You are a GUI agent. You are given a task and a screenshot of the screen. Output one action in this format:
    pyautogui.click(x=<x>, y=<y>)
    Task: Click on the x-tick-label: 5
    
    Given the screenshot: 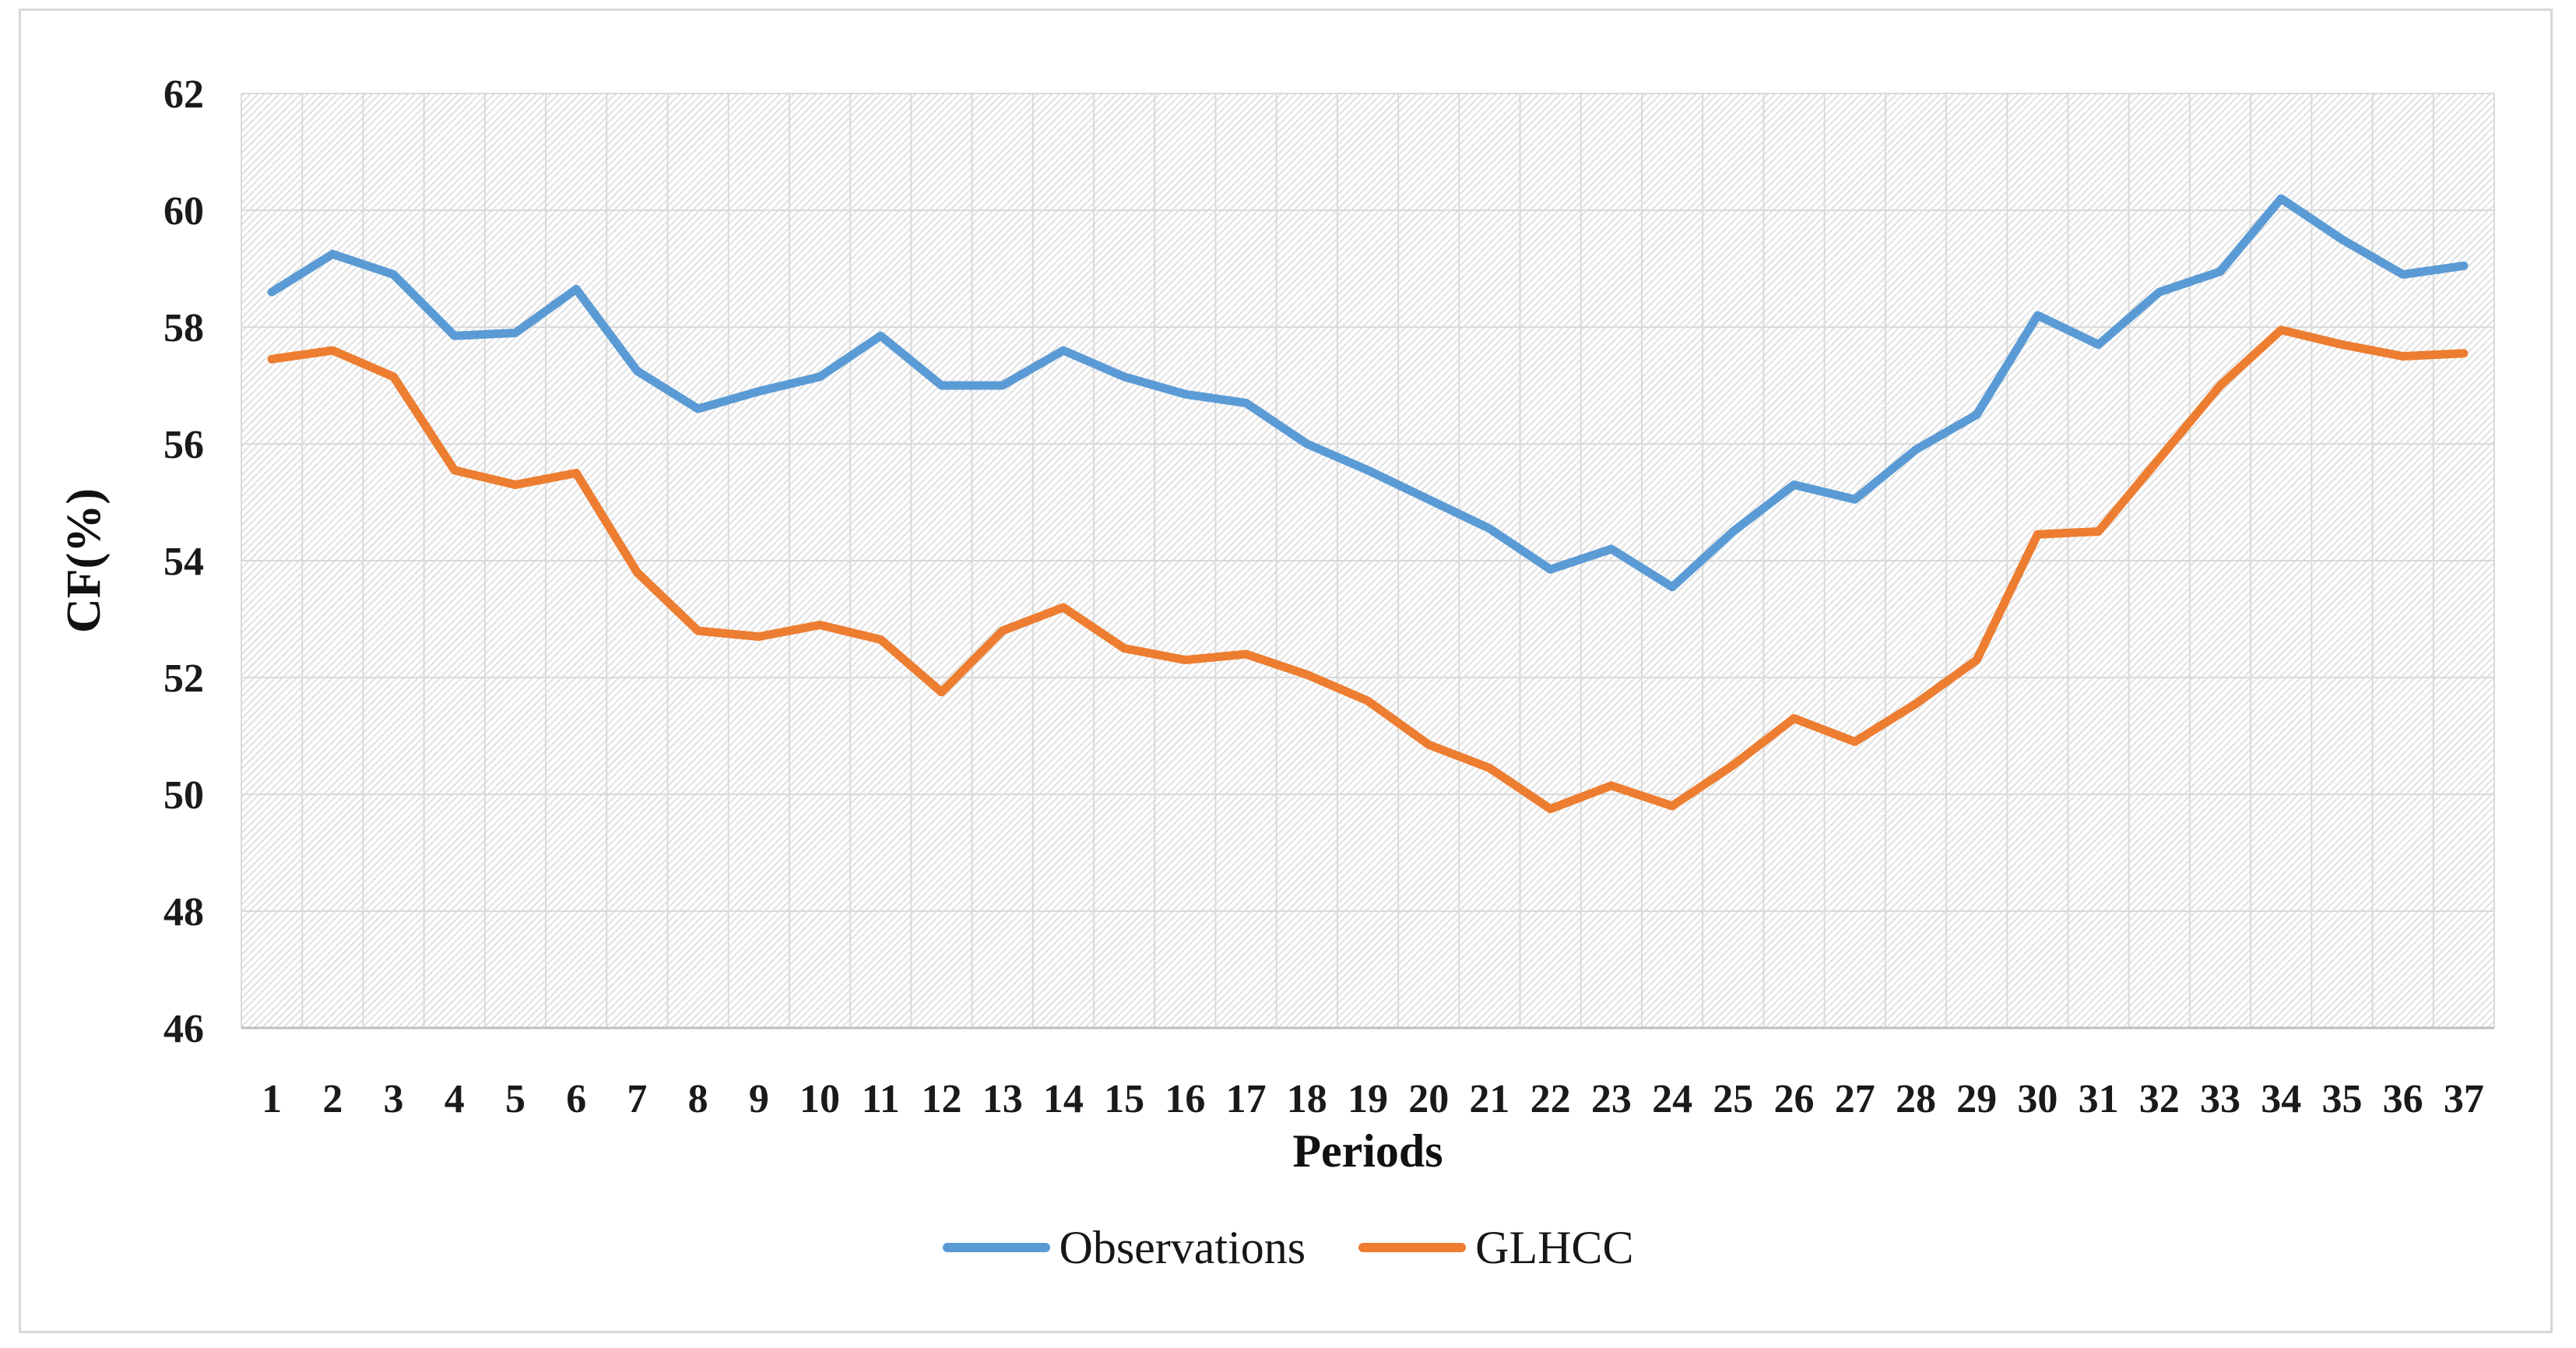 What is the action you would take?
    pyautogui.click(x=515, y=1099)
    